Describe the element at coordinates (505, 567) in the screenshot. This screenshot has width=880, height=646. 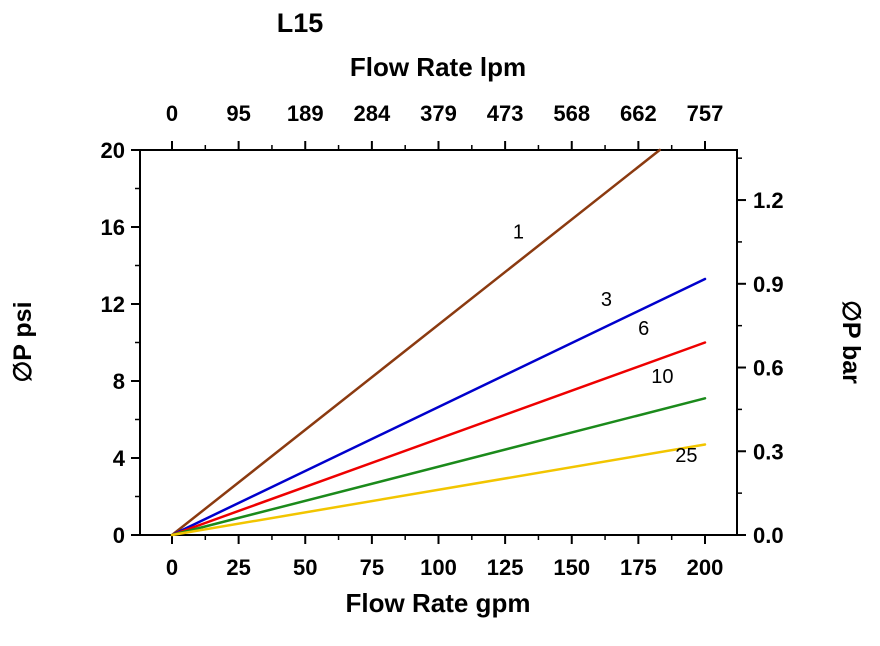
I see `bottom-tick-label: 125` at that location.